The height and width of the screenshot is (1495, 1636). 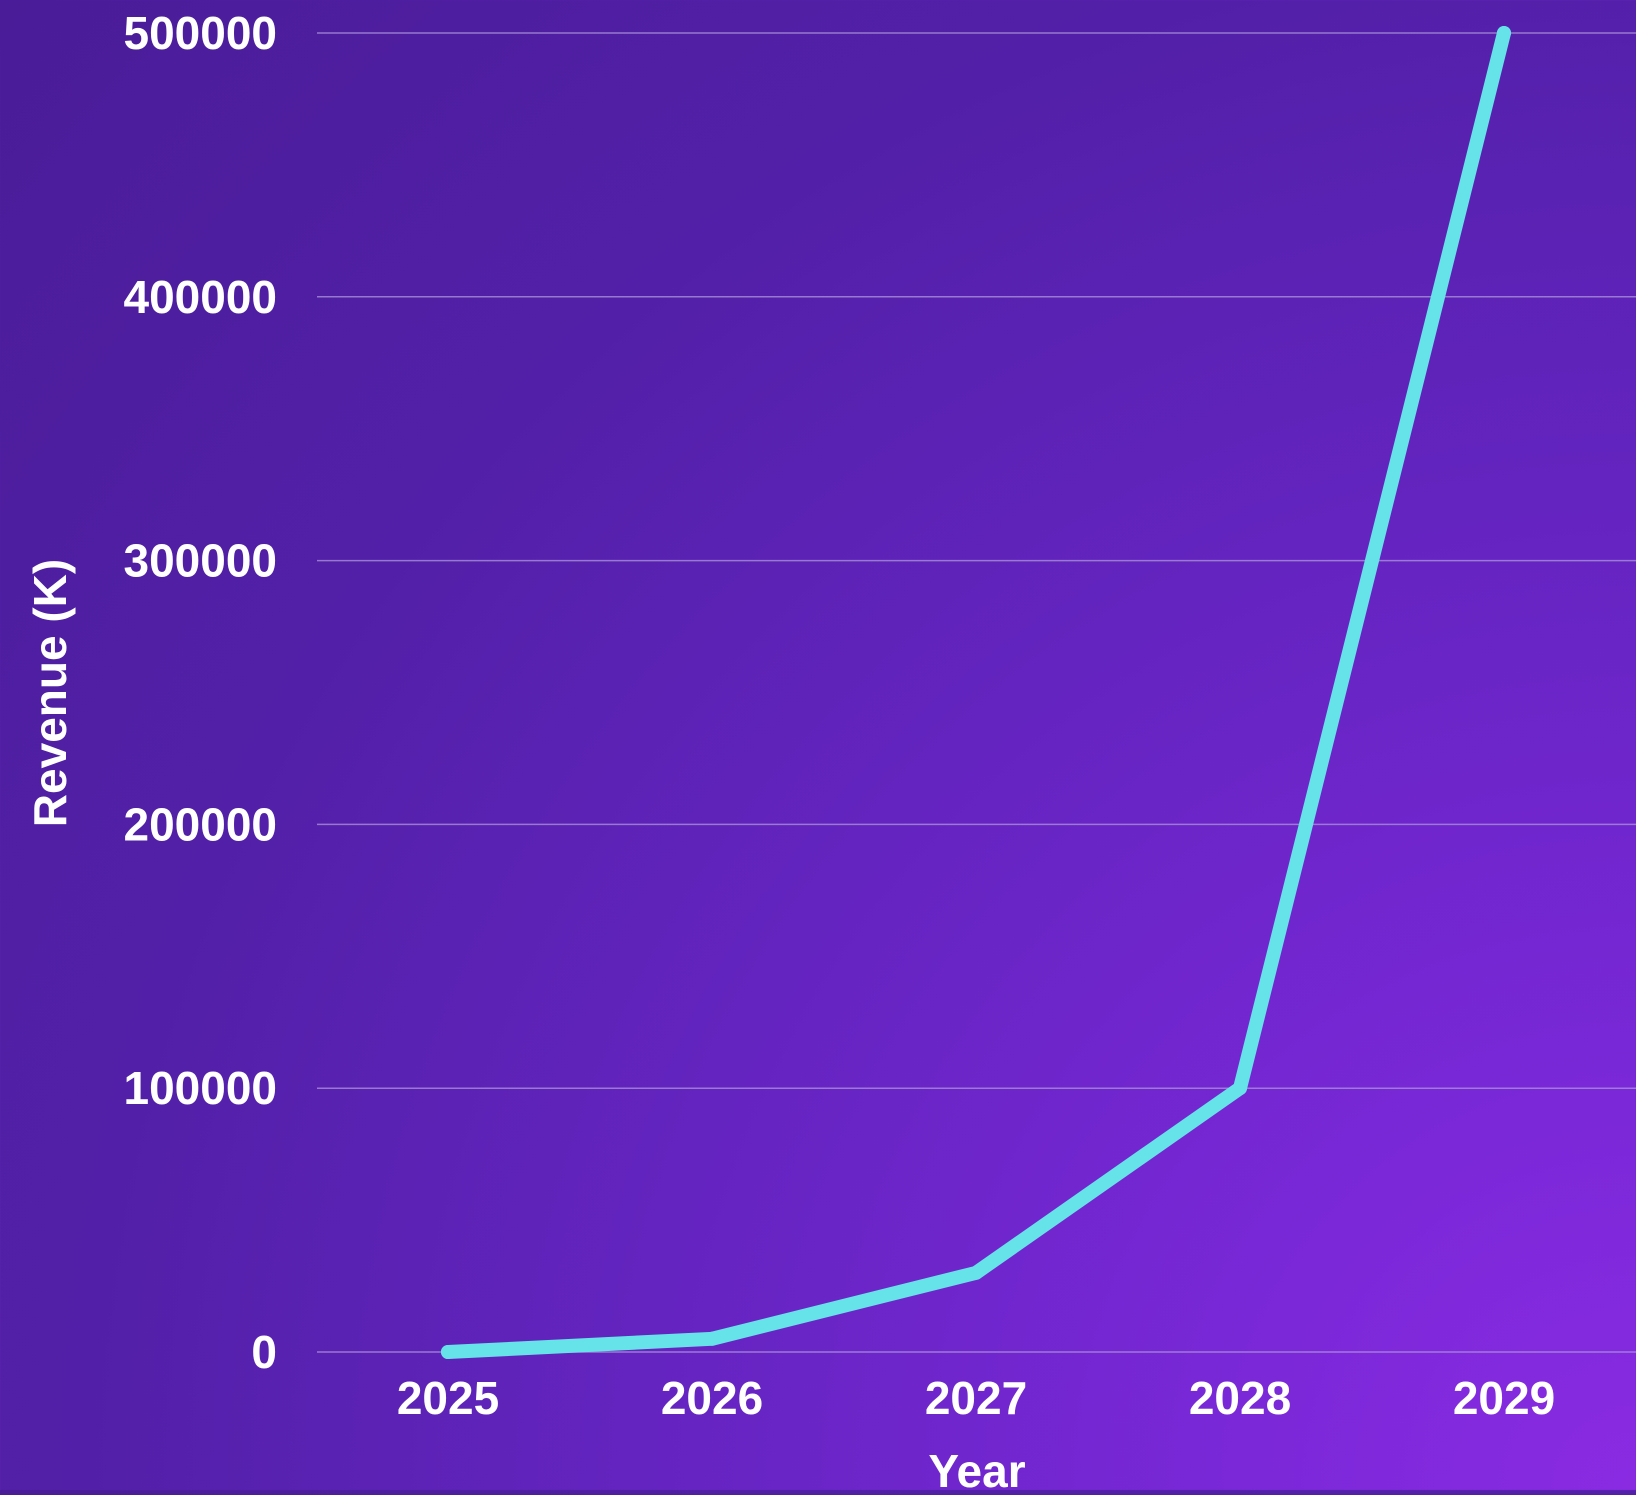 I want to click on y-axis-ticks: 0 100000 200000 300000 400000 500000, so click(x=201, y=692).